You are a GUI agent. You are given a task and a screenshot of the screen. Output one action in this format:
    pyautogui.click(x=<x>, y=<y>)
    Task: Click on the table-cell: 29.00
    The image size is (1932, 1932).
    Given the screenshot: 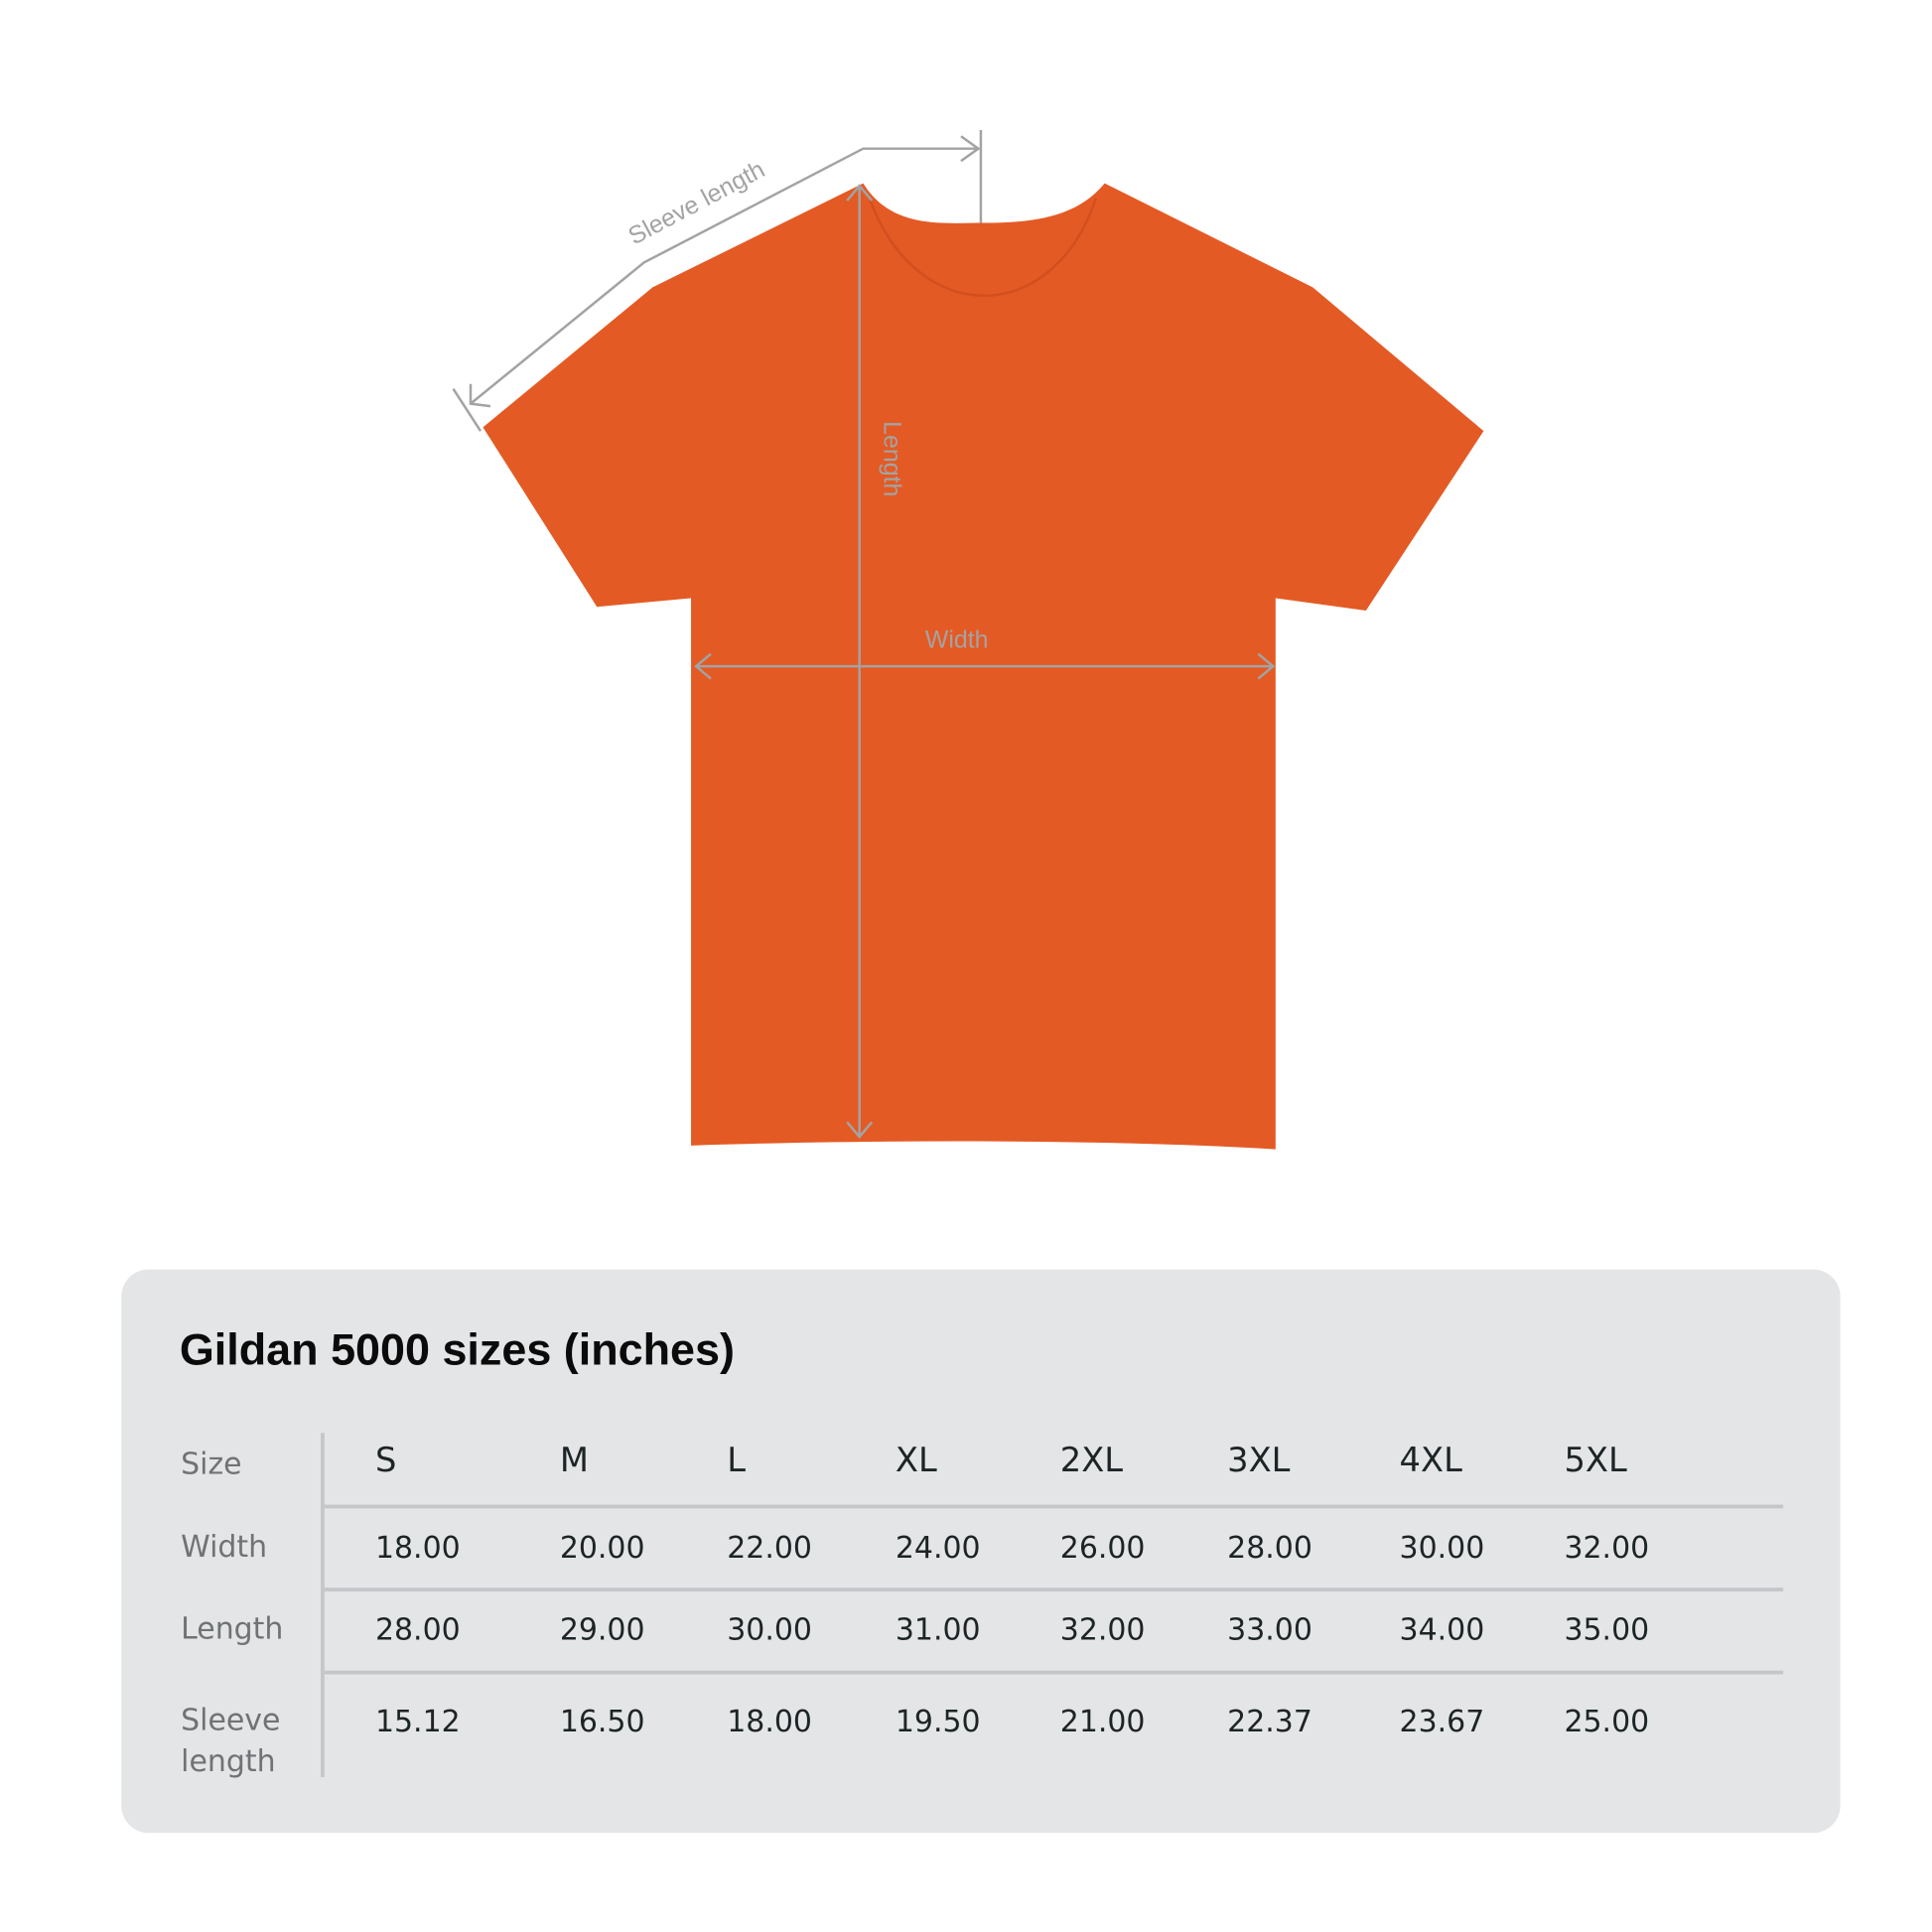 What is the action you would take?
    pyautogui.click(x=602, y=1630)
    